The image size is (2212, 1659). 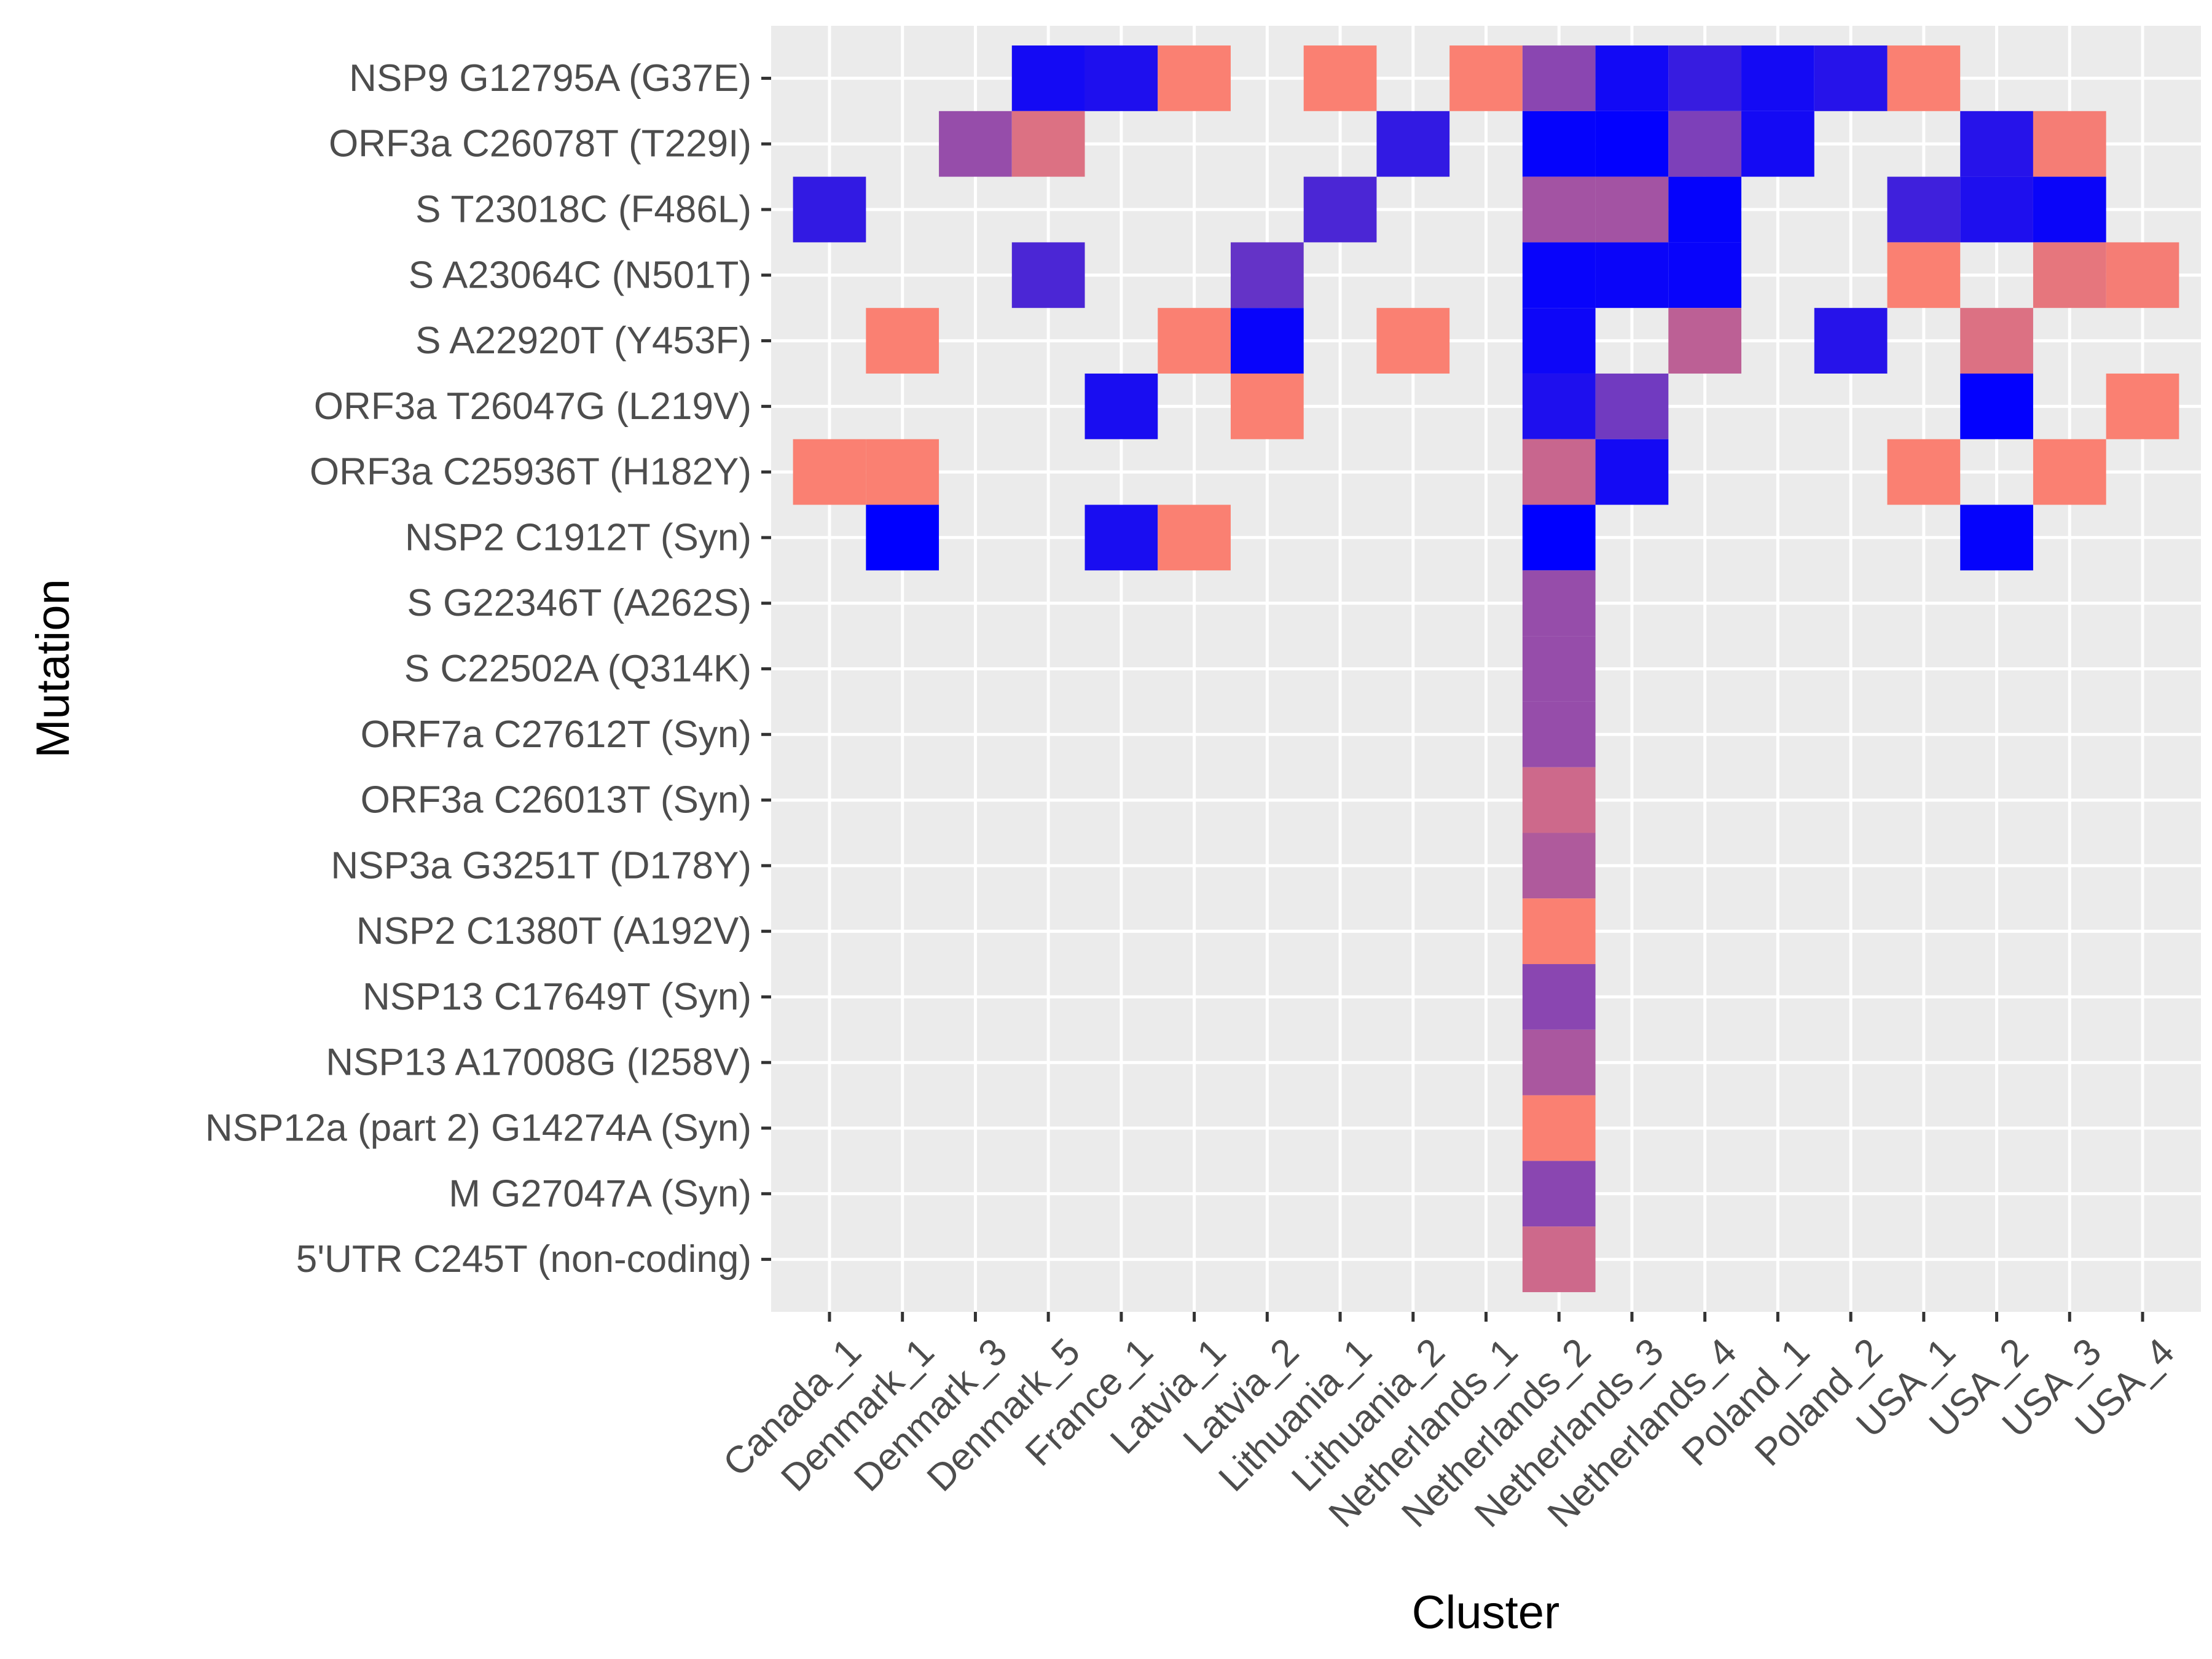 I want to click on y-tick-label: S C22502A (Q314K), so click(x=577, y=669).